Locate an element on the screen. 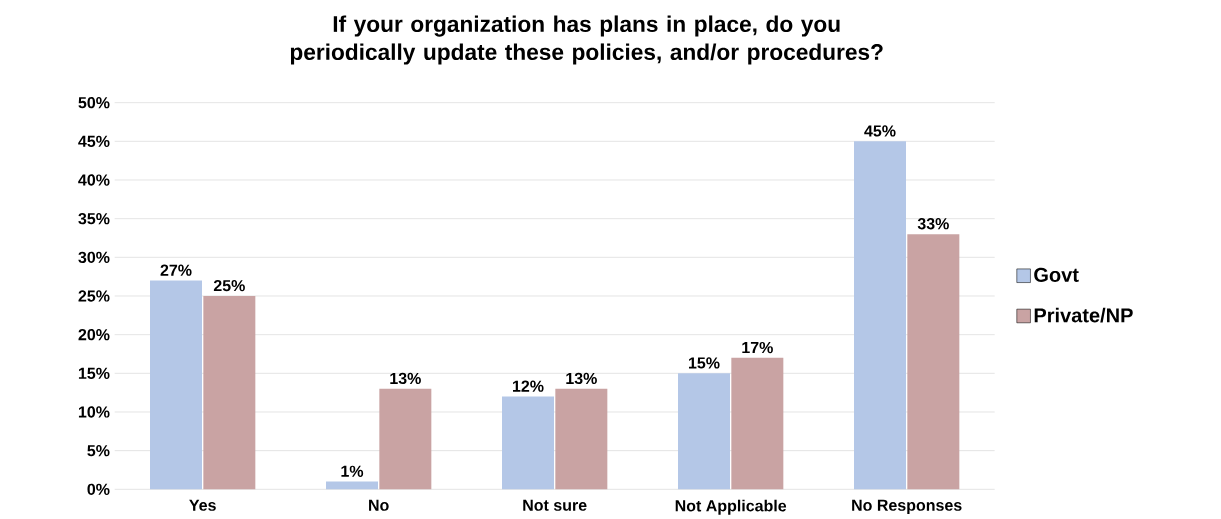 Image resolution: width=1221 pixels, height=519 pixels. y-tick-label: 30% is located at coordinates (94, 257).